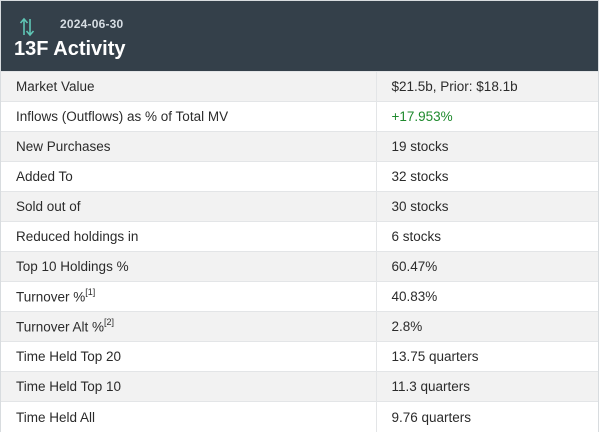 This screenshot has width=599, height=432. What do you see at coordinates (487, 116) in the screenshot?
I see `row-value: +17.953%` at bounding box center [487, 116].